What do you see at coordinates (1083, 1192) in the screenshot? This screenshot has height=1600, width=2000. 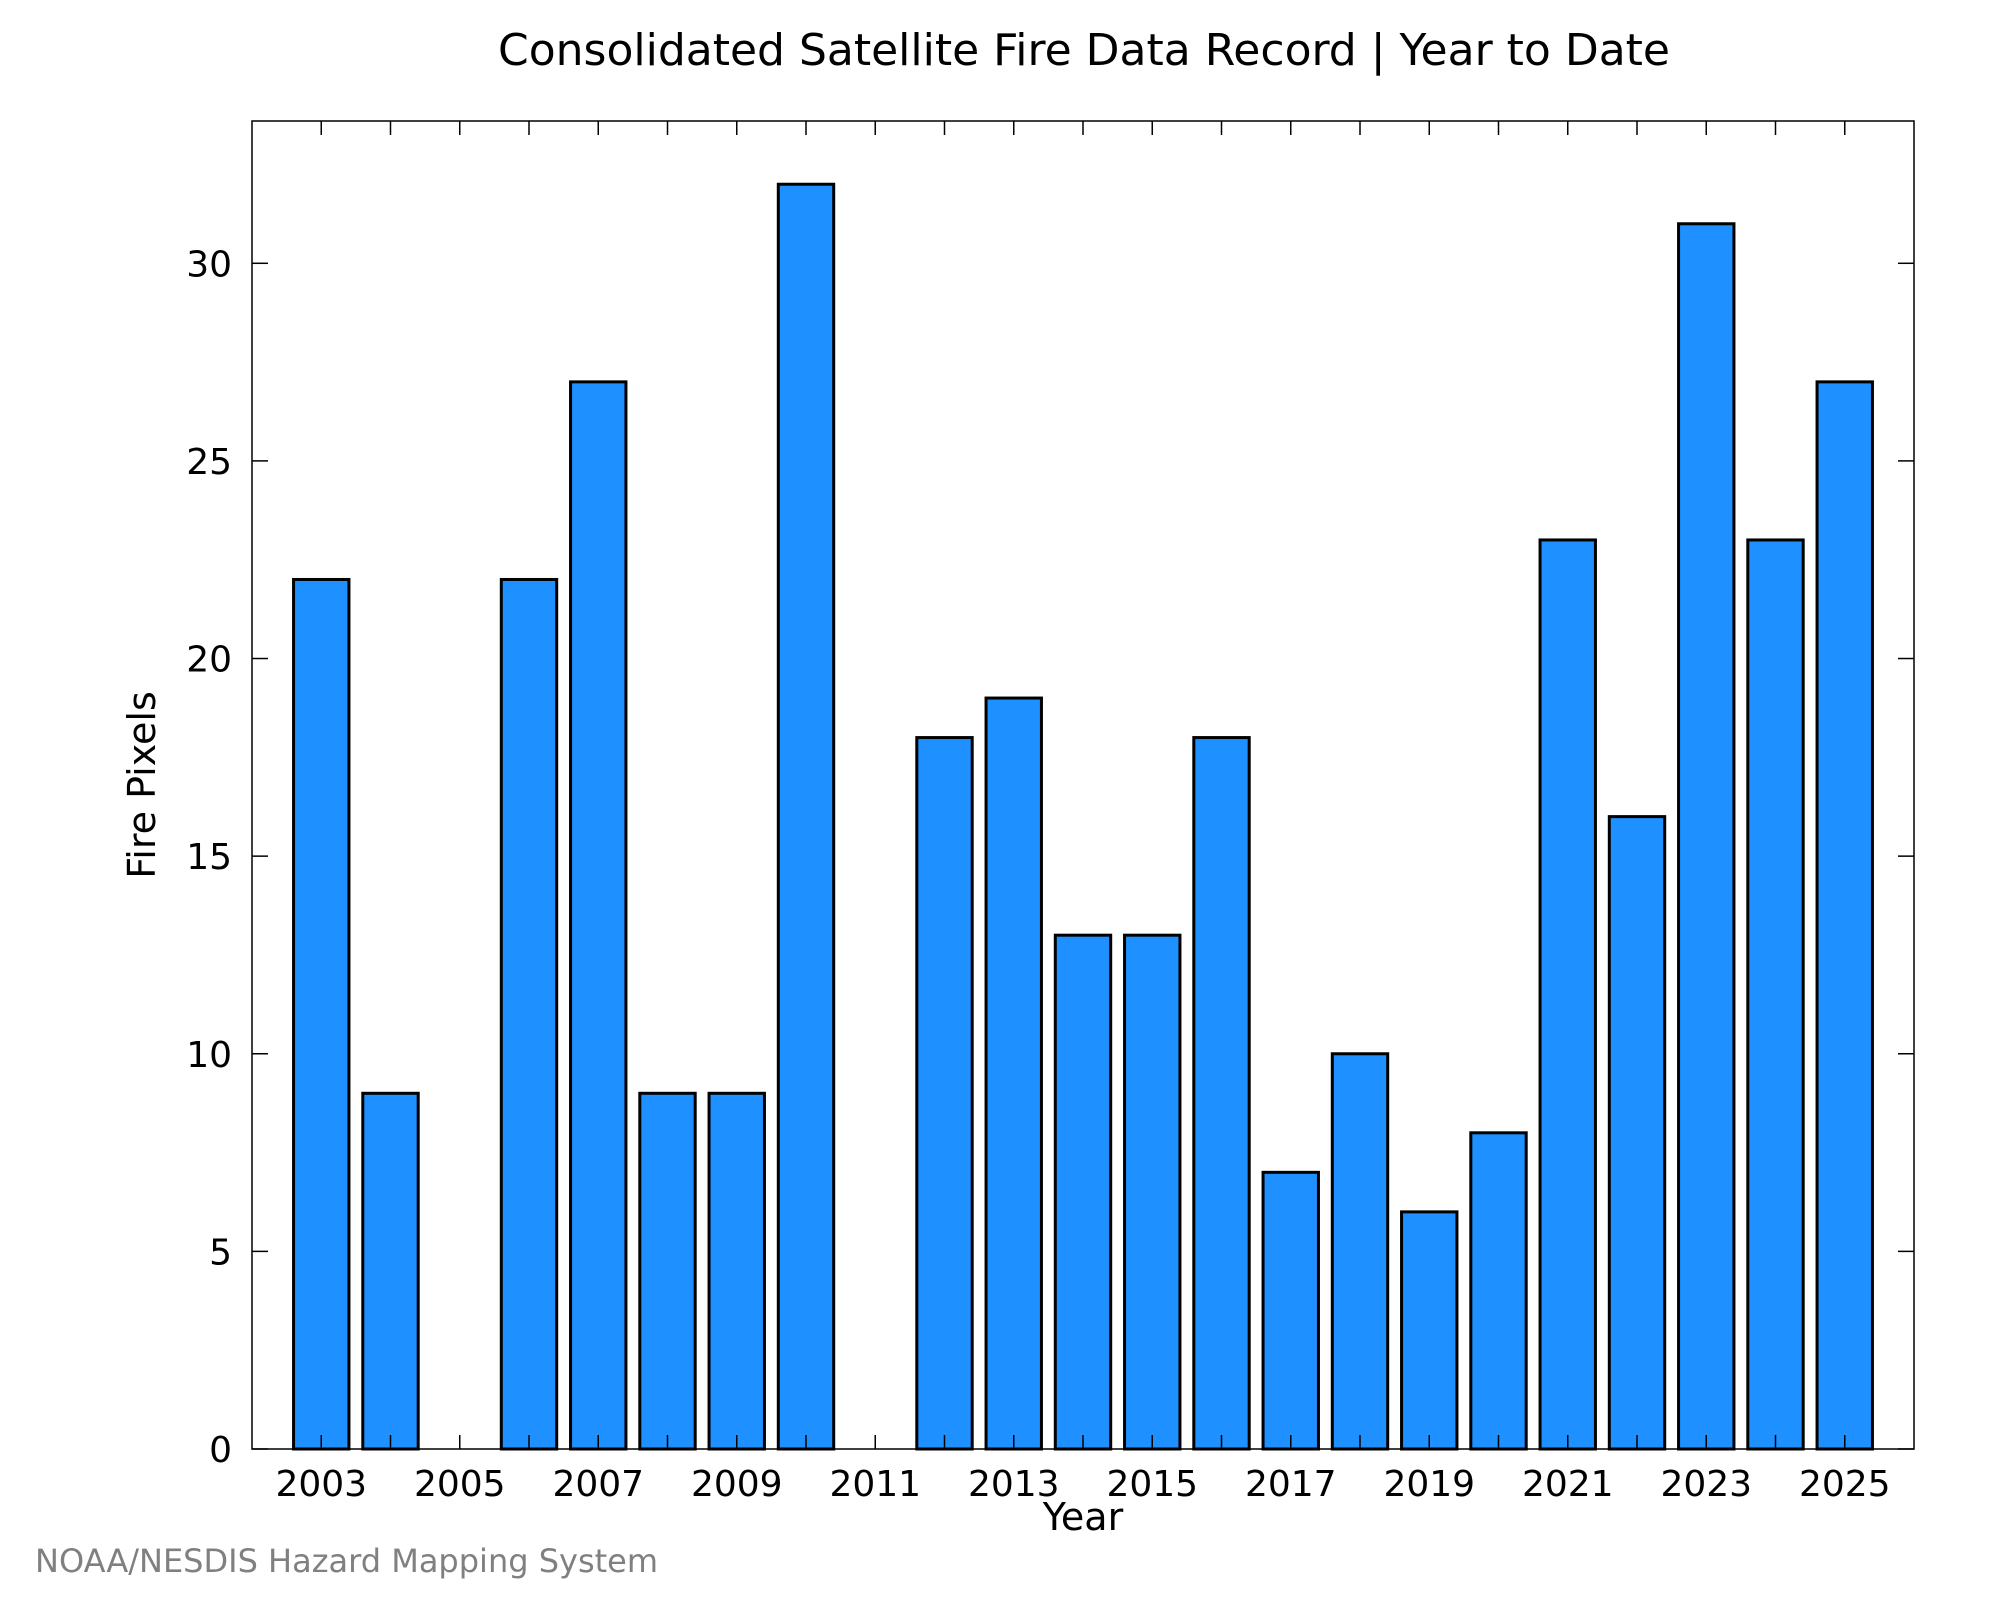 I see `bar-2014` at bounding box center [1083, 1192].